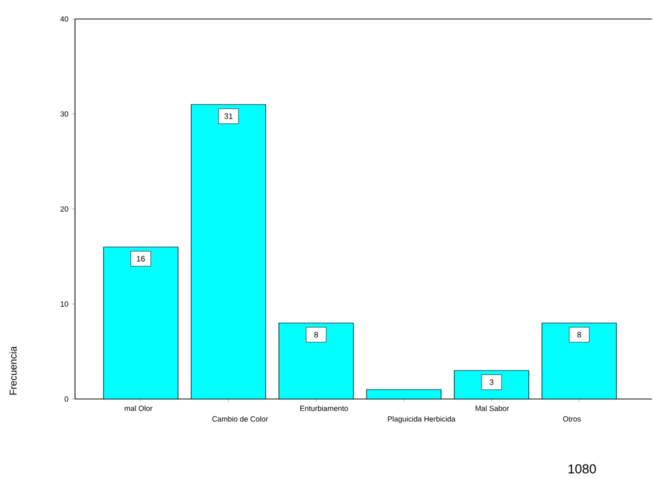  What do you see at coordinates (582, 469) in the screenshot?
I see `text: 1080` at bounding box center [582, 469].